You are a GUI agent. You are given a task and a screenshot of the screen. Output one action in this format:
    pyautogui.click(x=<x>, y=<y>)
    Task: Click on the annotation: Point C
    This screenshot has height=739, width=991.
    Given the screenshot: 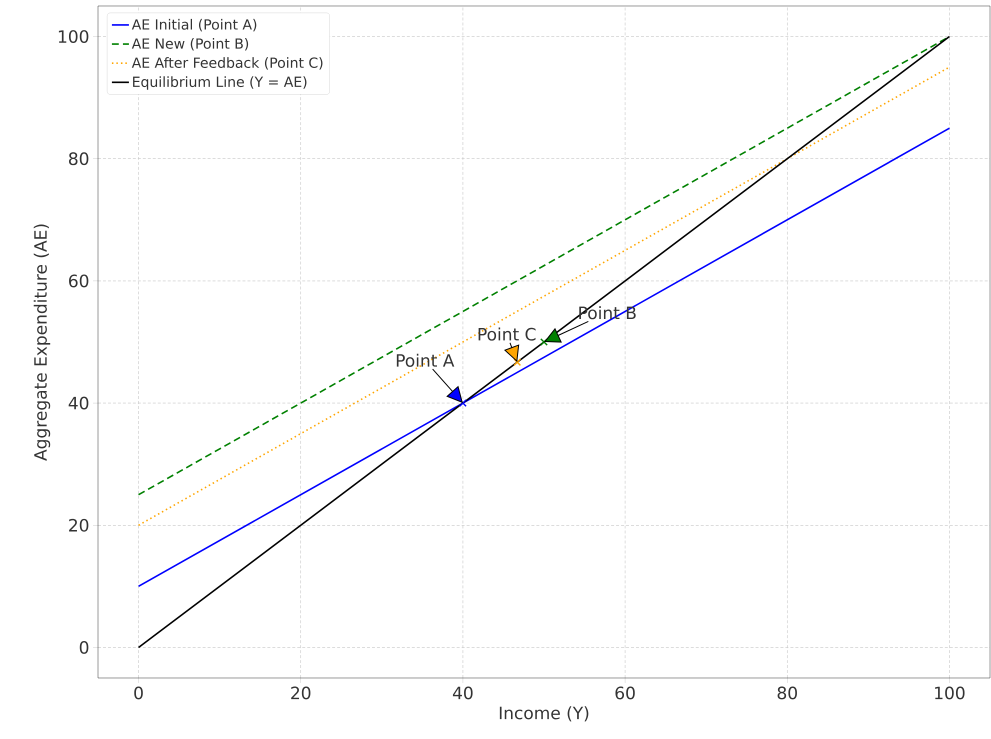 What is the action you would take?
    pyautogui.click(x=507, y=334)
    